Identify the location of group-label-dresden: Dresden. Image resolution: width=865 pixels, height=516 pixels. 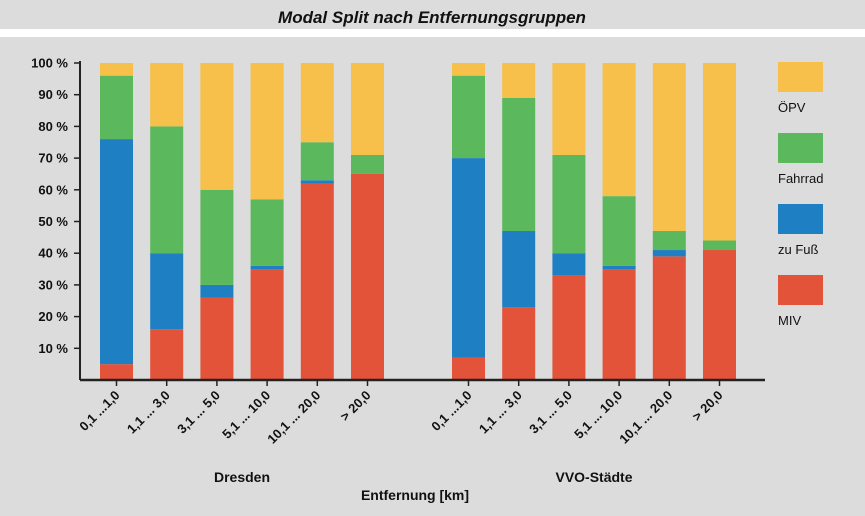
(242, 477).